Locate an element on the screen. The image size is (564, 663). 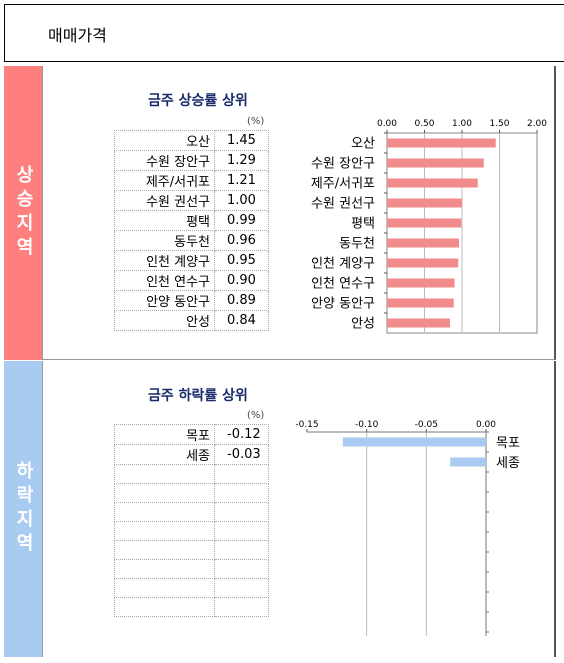
falling-unit: (%) is located at coordinates (256, 415).